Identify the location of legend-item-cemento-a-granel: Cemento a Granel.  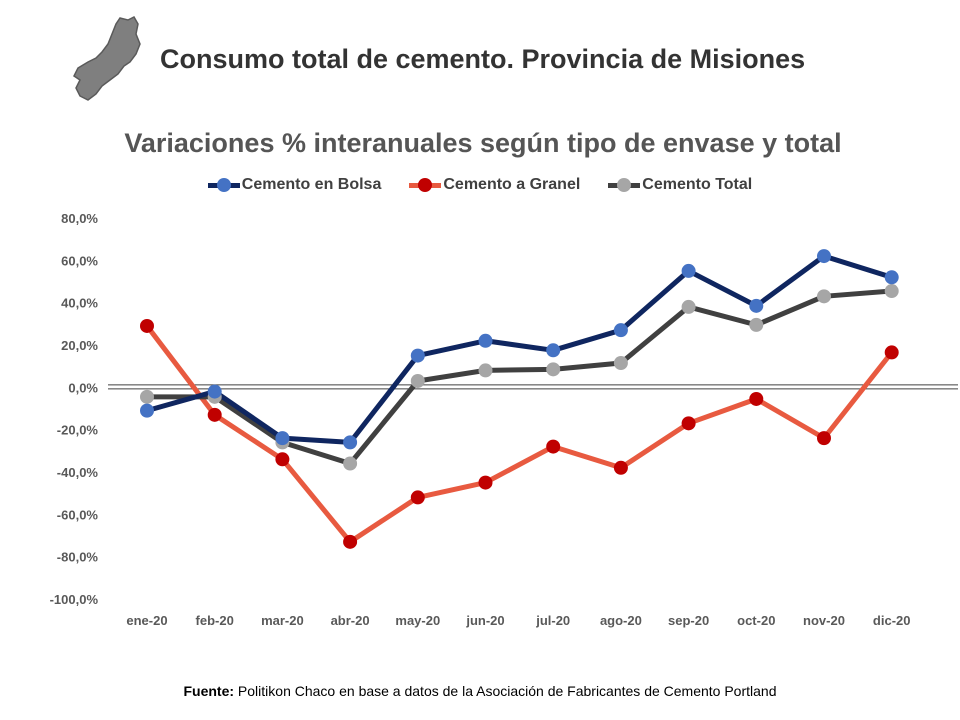
(494, 185).